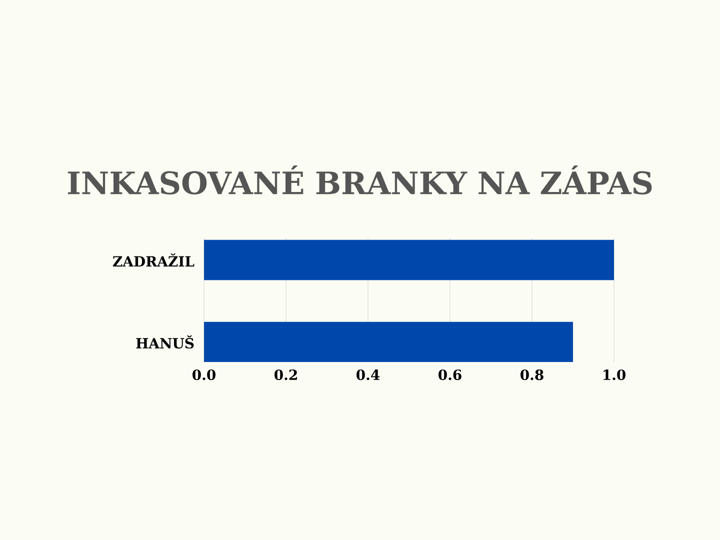 This screenshot has width=720, height=540. Describe the element at coordinates (165, 342) in the screenshot. I see `y-tick-label: HANUŠ` at that location.